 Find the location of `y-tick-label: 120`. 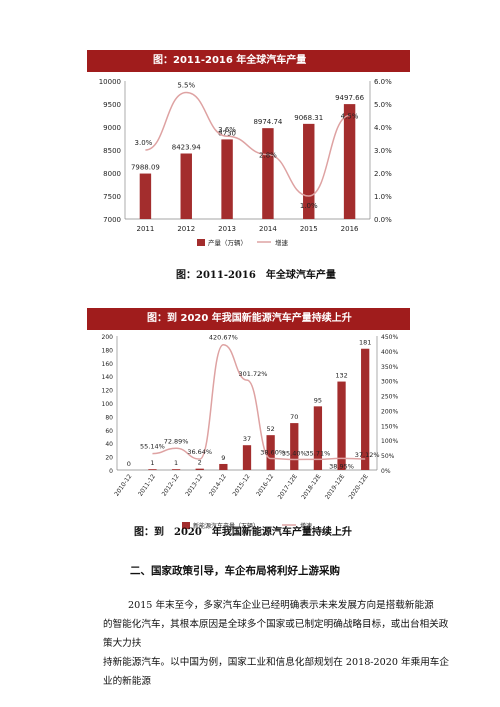

y-tick-label: 120 is located at coordinates (108, 391).